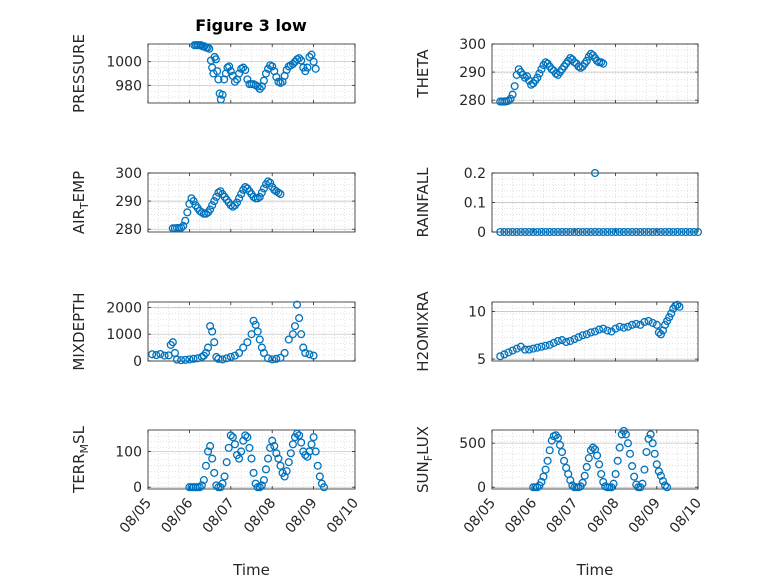 Image resolution: width=778 pixels, height=583 pixels. What do you see at coordinates (475, 204) in the screenshot?
I see `y-tick-label: 0.1` at bounding box center [475, 204].